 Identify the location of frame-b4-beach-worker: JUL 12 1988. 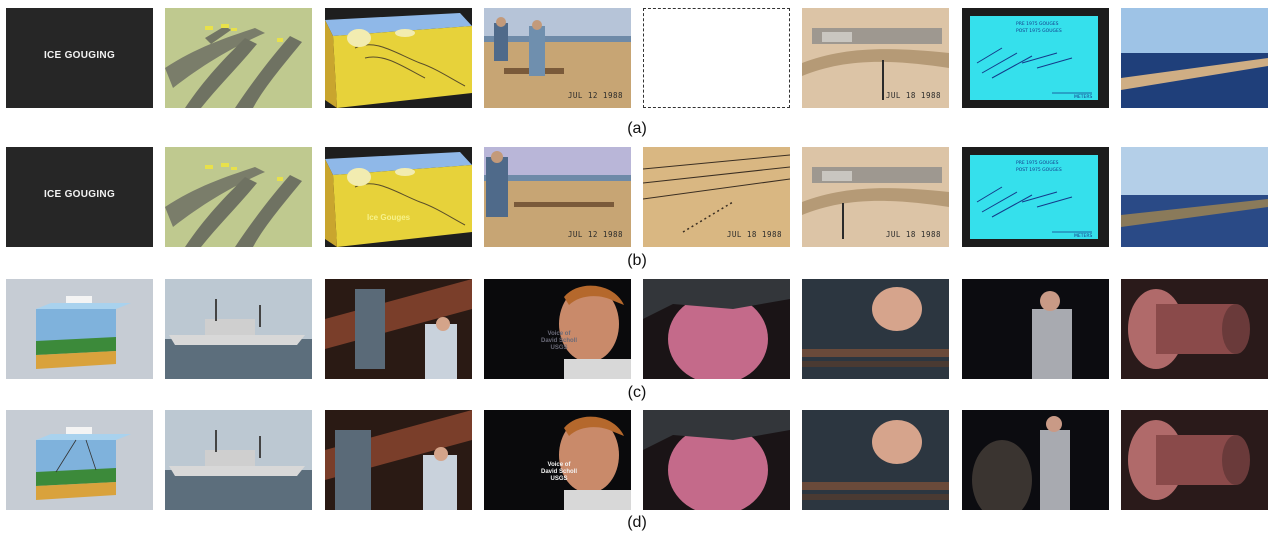
(557, 197).